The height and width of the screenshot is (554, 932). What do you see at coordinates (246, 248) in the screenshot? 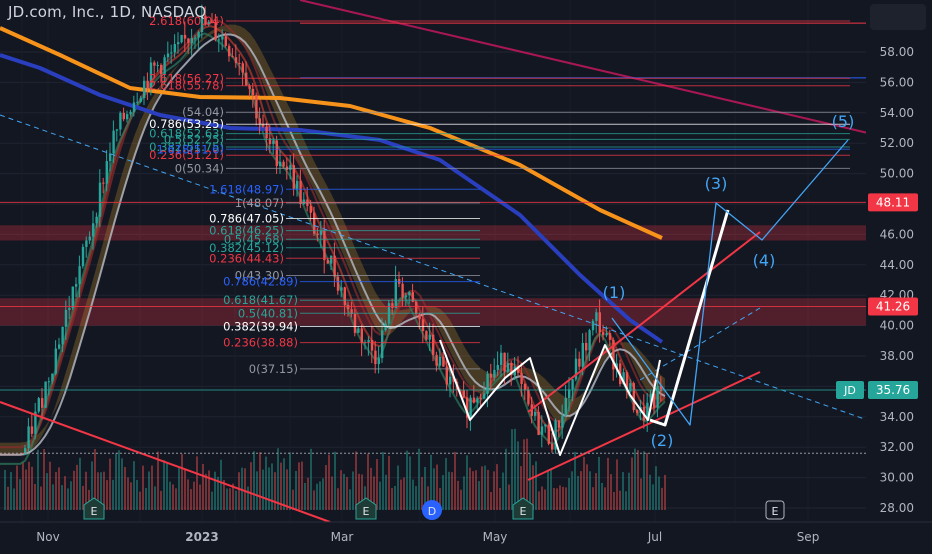
I see `fib-level-label: 0.382(45.12)` at bounding box center [246, 248].